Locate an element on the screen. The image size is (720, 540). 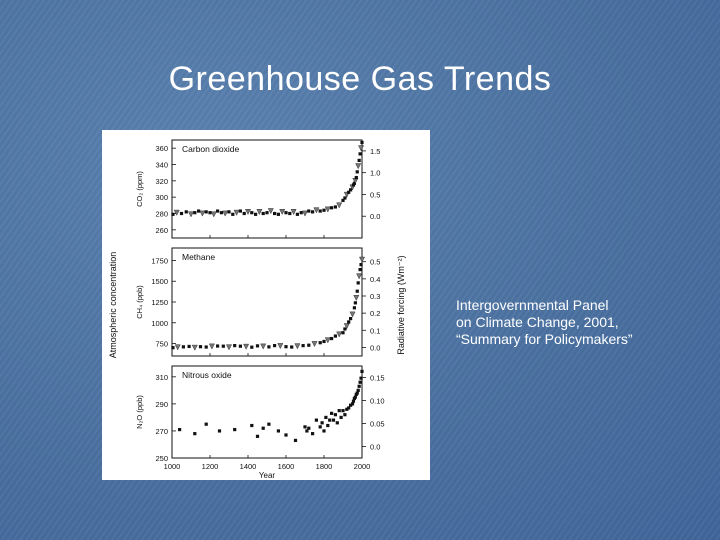
right-tick-label: 0.0 is located at coordinates (375, 216).